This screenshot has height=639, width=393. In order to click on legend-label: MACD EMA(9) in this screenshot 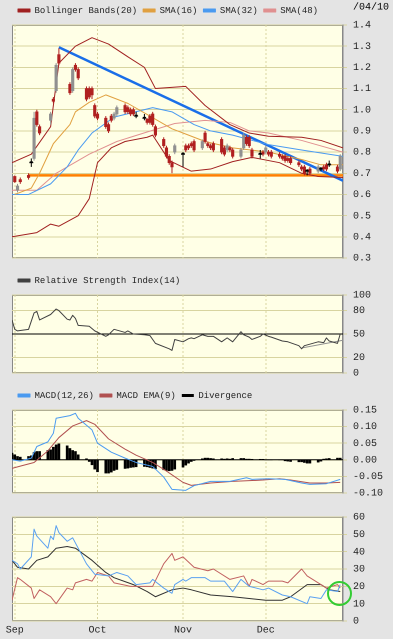, I will do `click(146, 395)`.